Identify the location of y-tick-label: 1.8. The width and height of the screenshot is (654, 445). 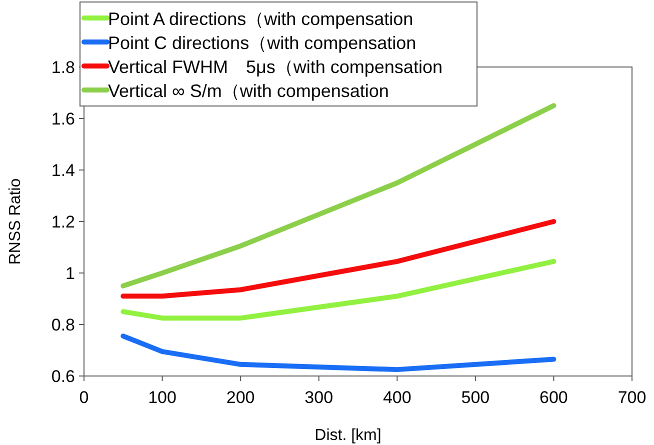
(63, 67).